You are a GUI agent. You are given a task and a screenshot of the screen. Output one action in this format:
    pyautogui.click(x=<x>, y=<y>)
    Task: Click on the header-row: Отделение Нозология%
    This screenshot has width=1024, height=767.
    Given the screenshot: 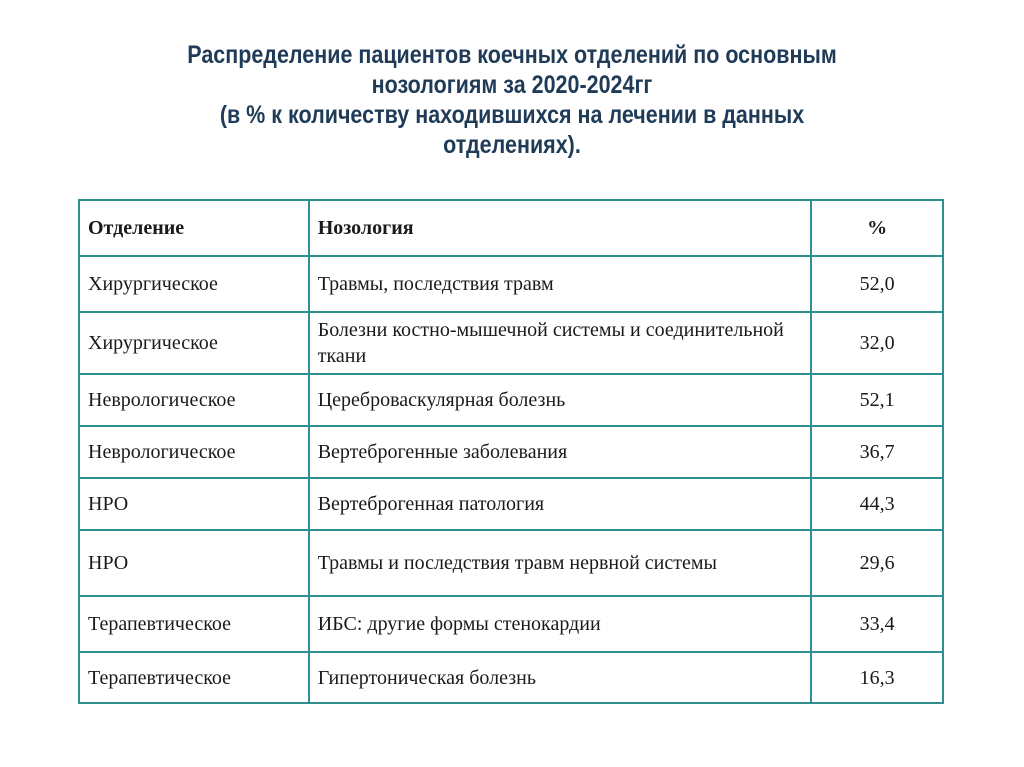 What is the action you would take?
    pyautogui.click(x=511, y=228)
    